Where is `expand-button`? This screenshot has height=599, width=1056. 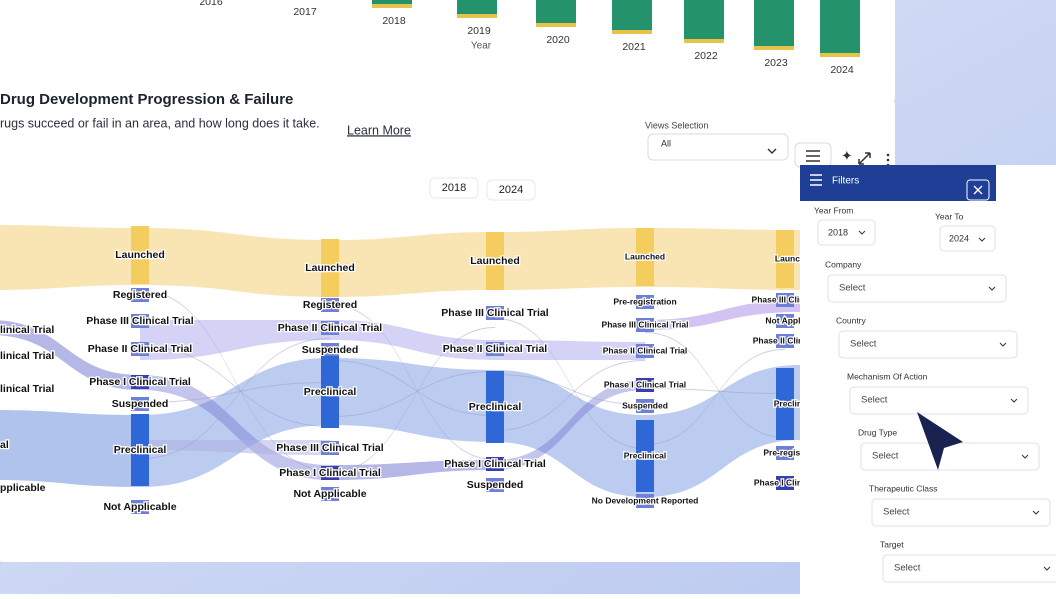
expand-button is located at coordinates (864, 158).